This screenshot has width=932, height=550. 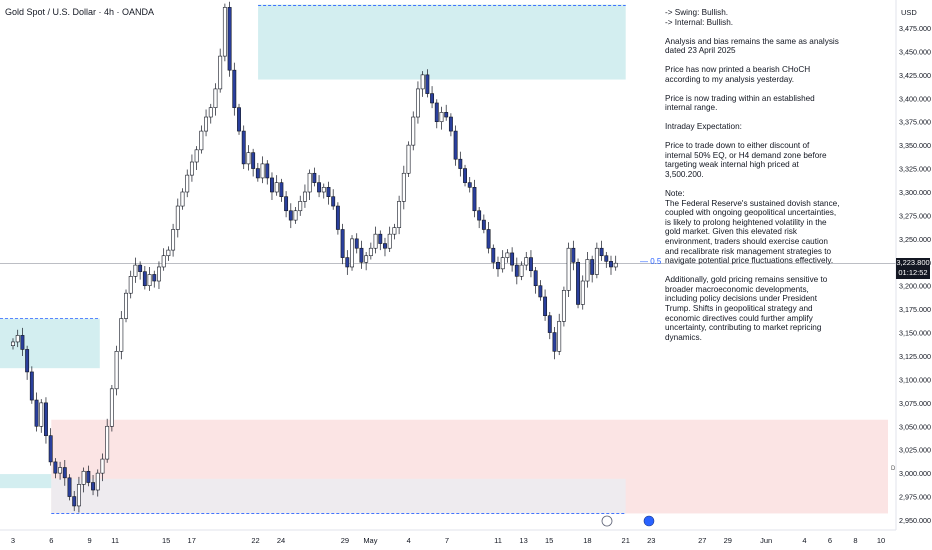 What do you see at coordinates (166, 540) in the screenshot?
I see `x-tick-label: 15` at bounding box center [166, 540].